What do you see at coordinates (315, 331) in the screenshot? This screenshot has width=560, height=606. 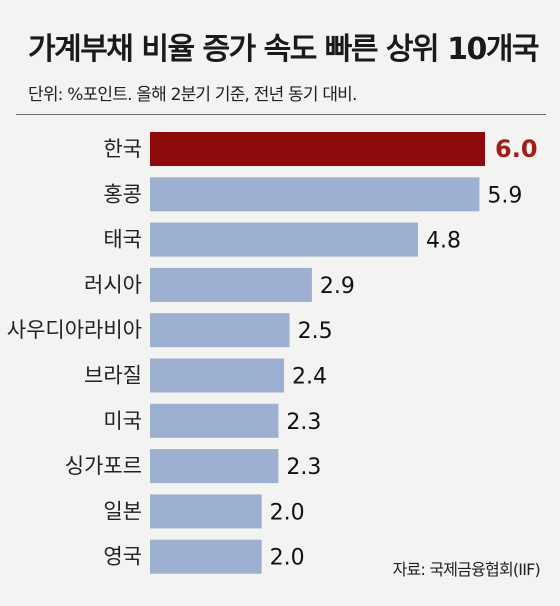 I see `value-label: 2.5` at bounding box center [315, 331].